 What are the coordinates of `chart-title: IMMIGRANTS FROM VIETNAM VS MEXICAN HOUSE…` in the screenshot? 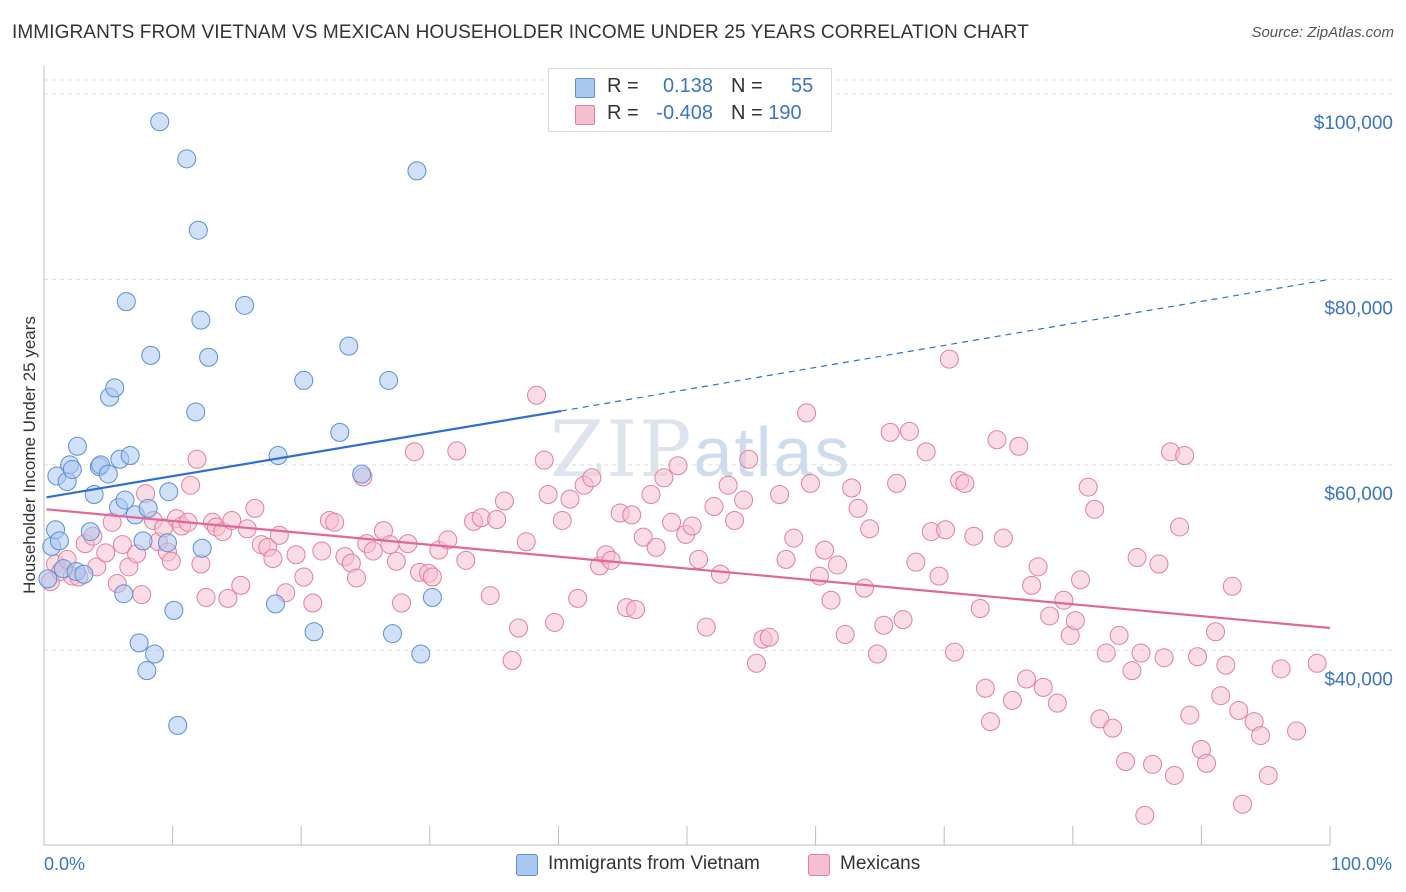 It's located at (520, 32).